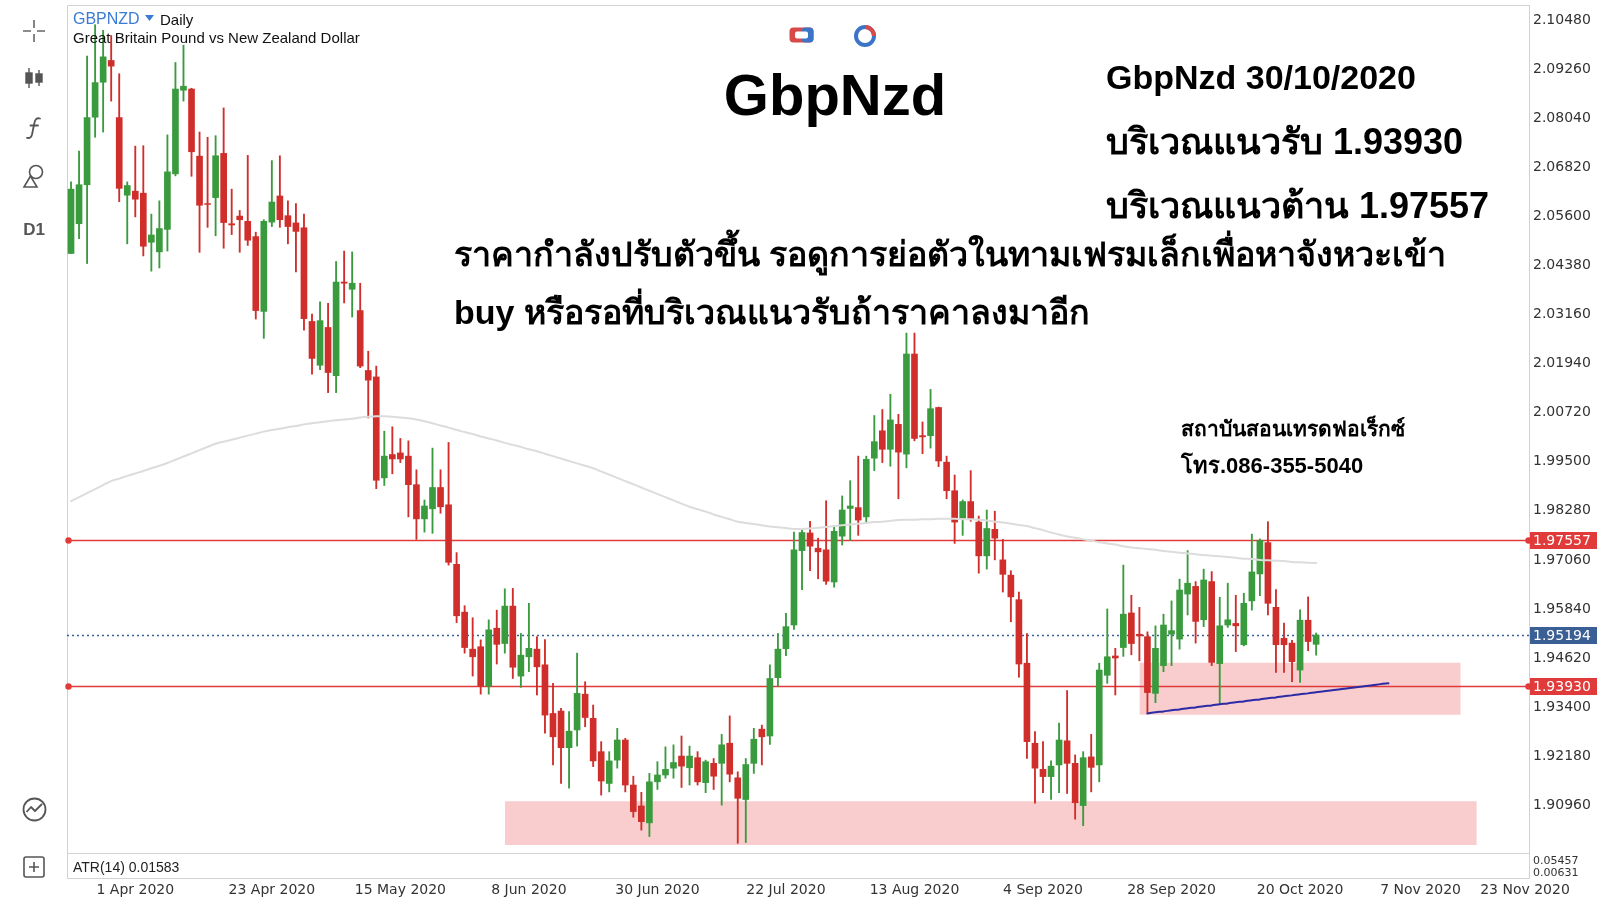 This screenshot has height=900, width=1600. Describe the element at coordinates (835, 94) in the screenshot. I see `text: GbpNzd` at that location.